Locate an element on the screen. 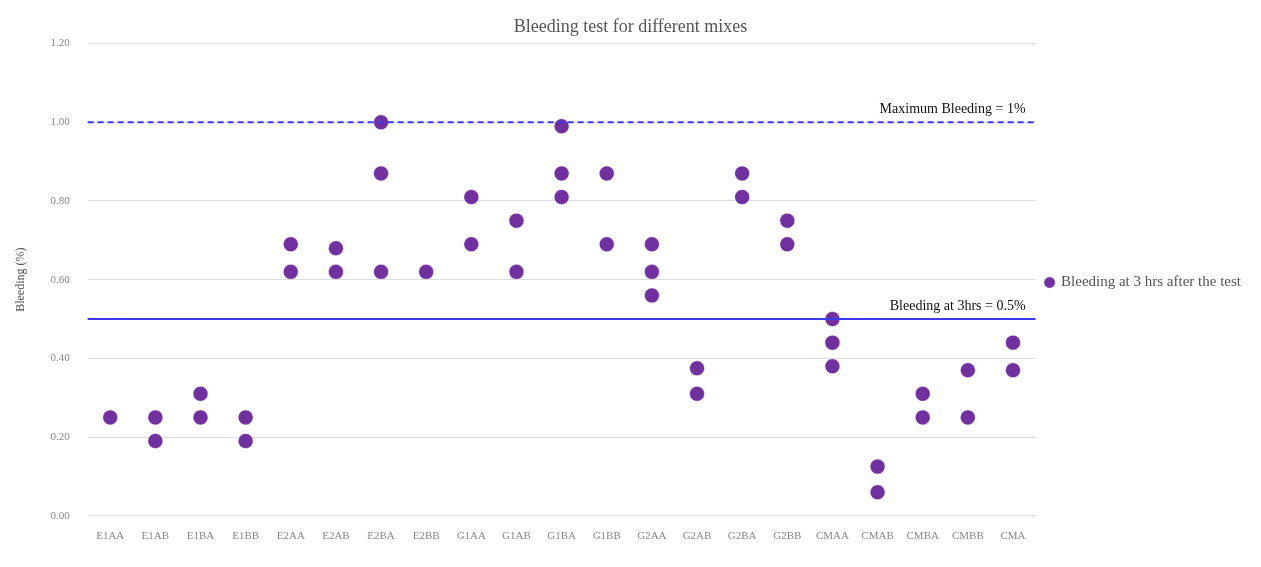 This screenshot has width=1261, height=567. y-tick-label: 0.20 is located at coordinates (60, 435).